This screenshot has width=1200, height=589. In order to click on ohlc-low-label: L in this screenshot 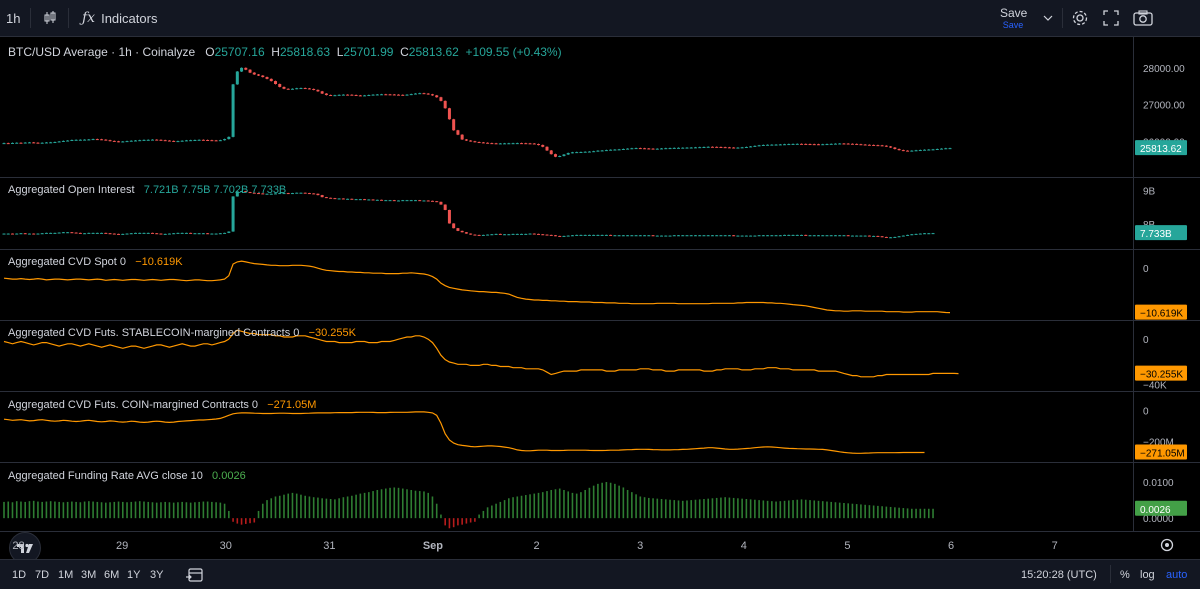, I will do `click(340, 52)`.